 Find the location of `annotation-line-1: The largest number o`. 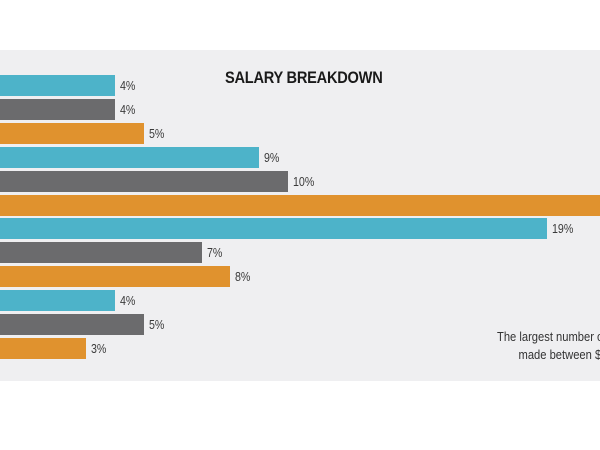

annotation-line-1: The largest number o is located at coordinates (548, 336).